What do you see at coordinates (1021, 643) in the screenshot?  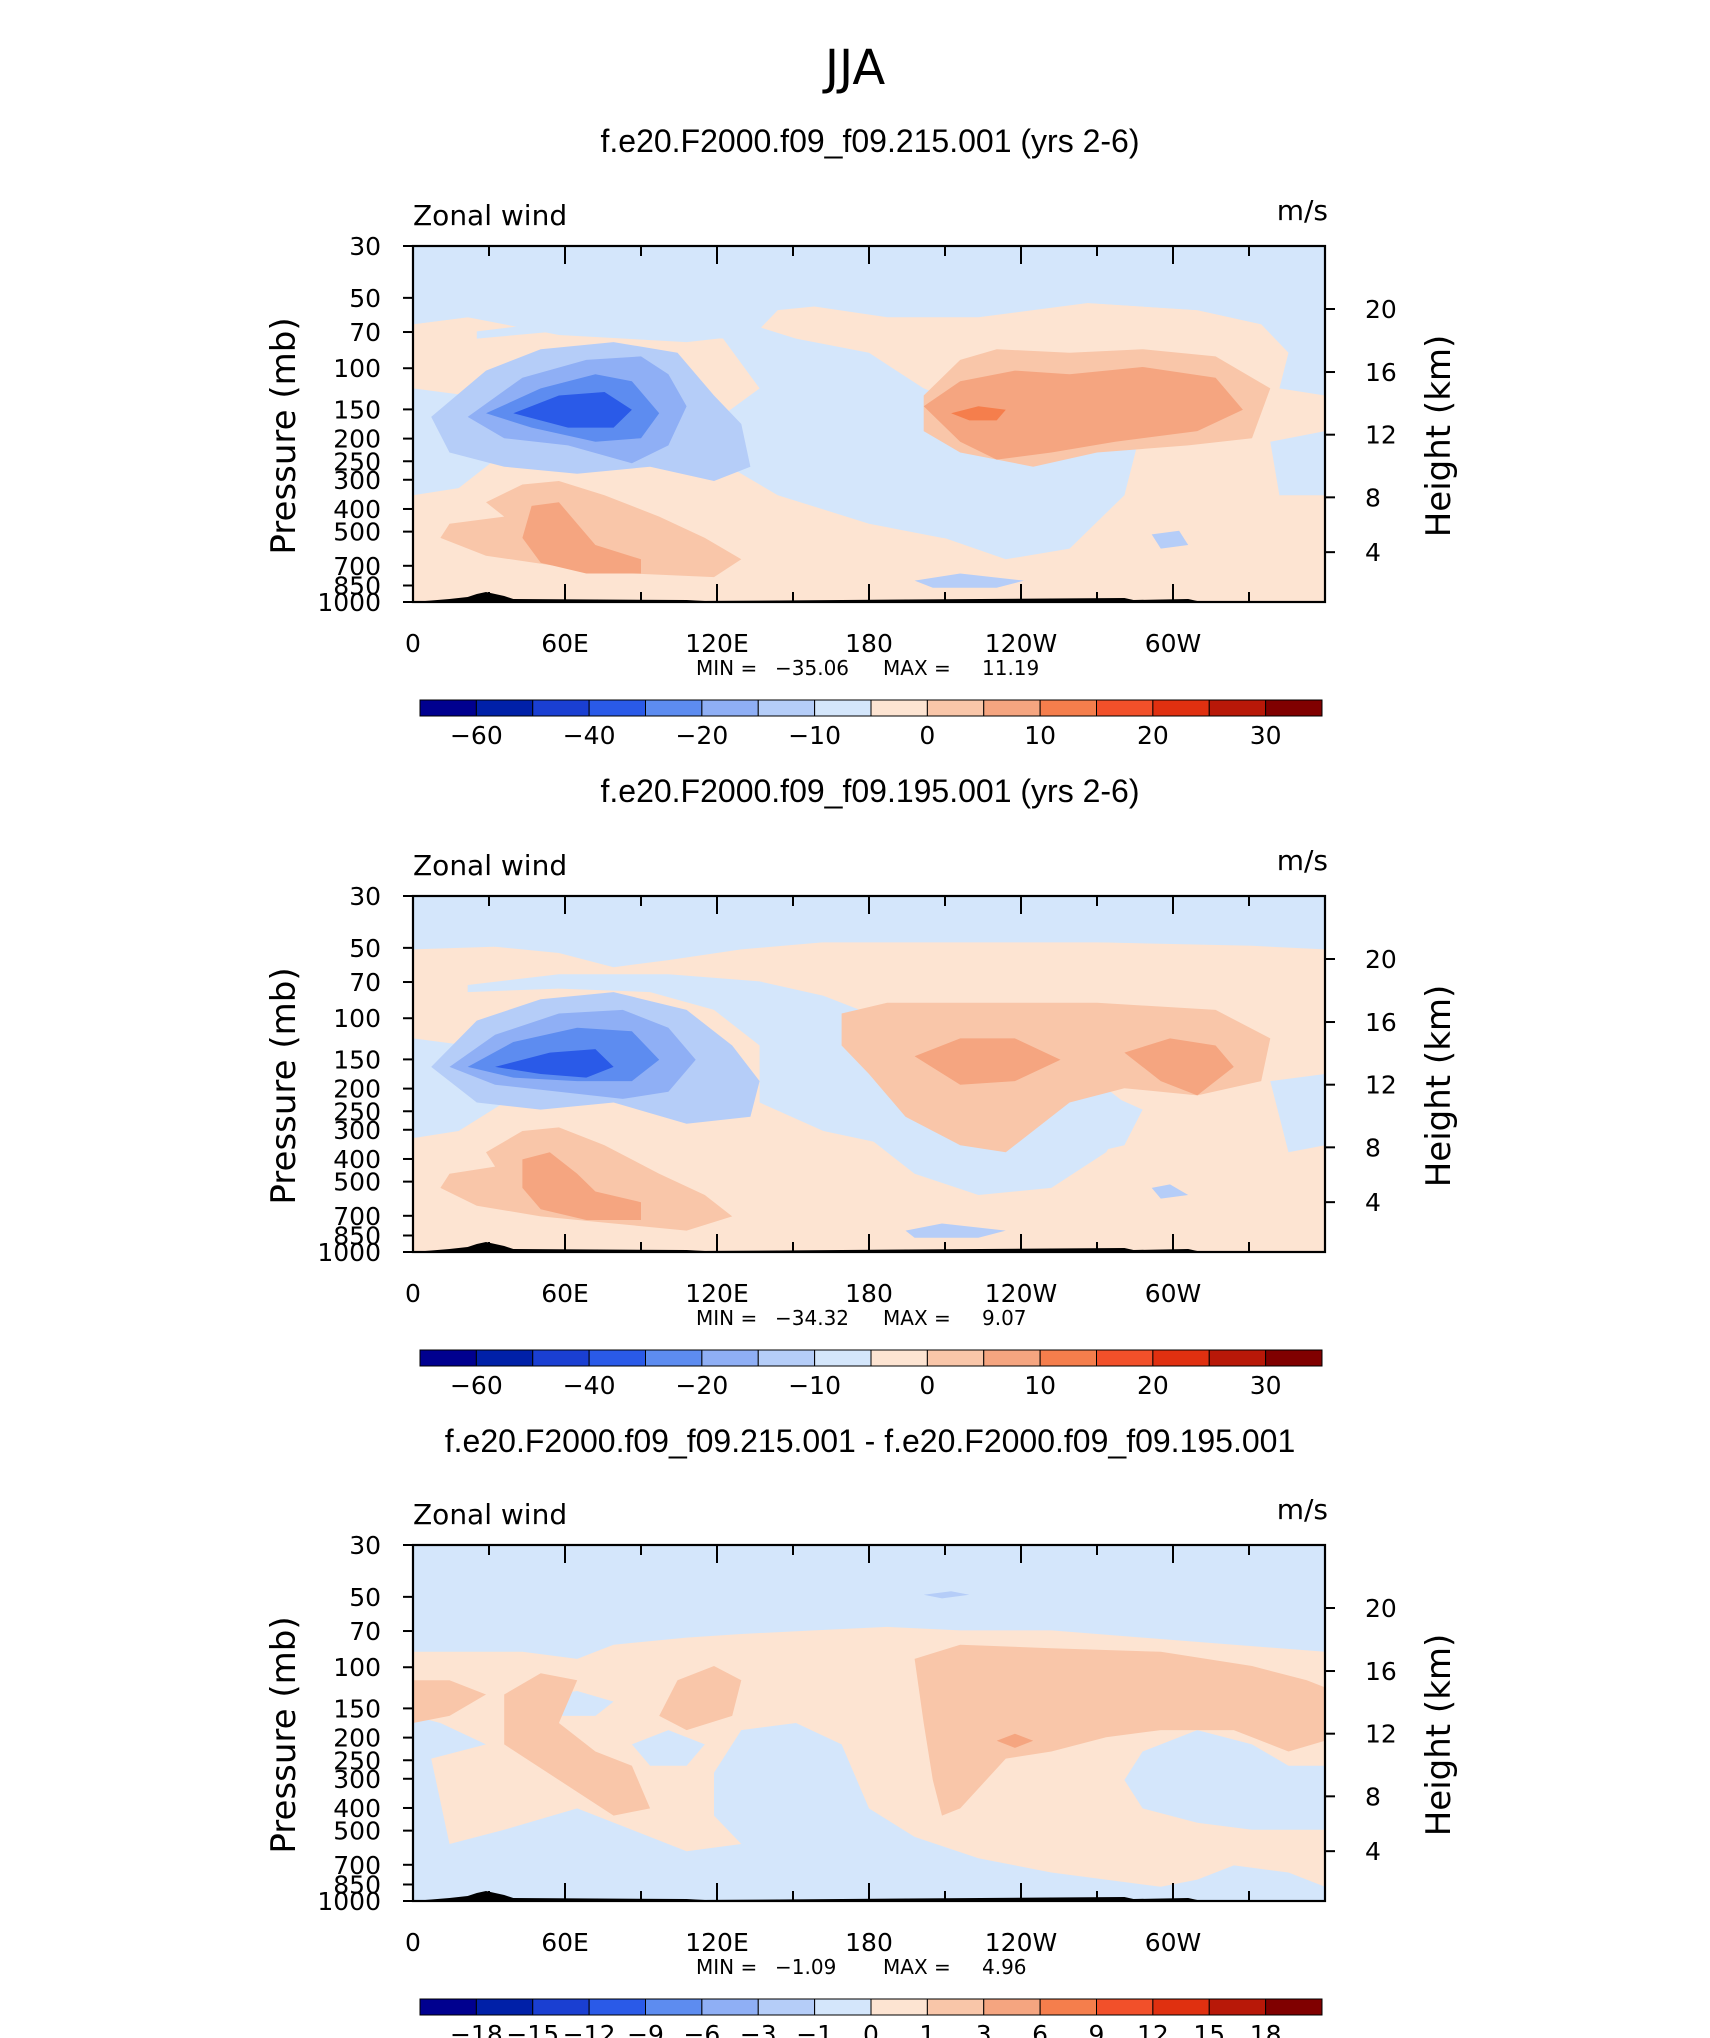 I see `x-tick-label: 120W` at bounding box center [1021, 643].